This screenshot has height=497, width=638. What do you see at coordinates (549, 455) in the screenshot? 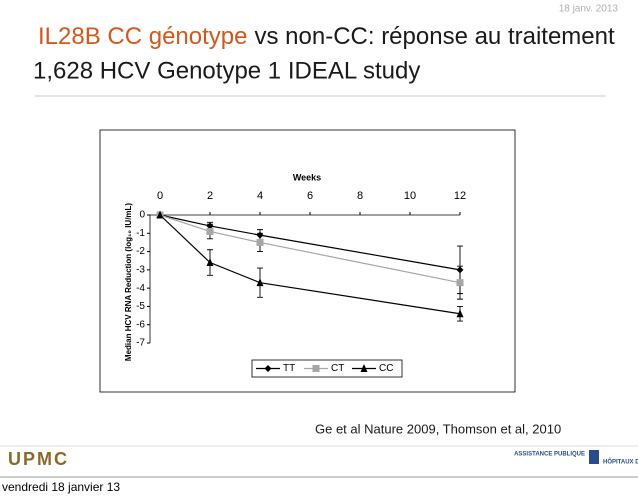
I see `logo-right: ASSISTANCE PUBLIQUE` at bounding box center [549, 455].